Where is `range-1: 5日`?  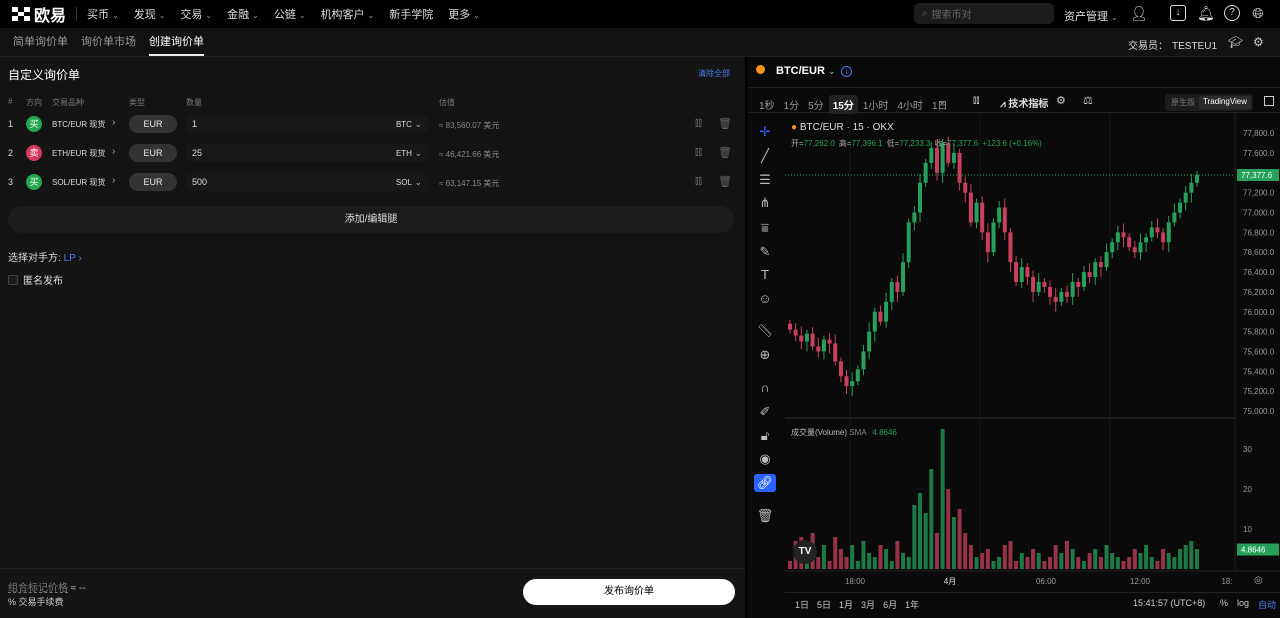 range-1: 5日 is located at coordinates (824, 605).